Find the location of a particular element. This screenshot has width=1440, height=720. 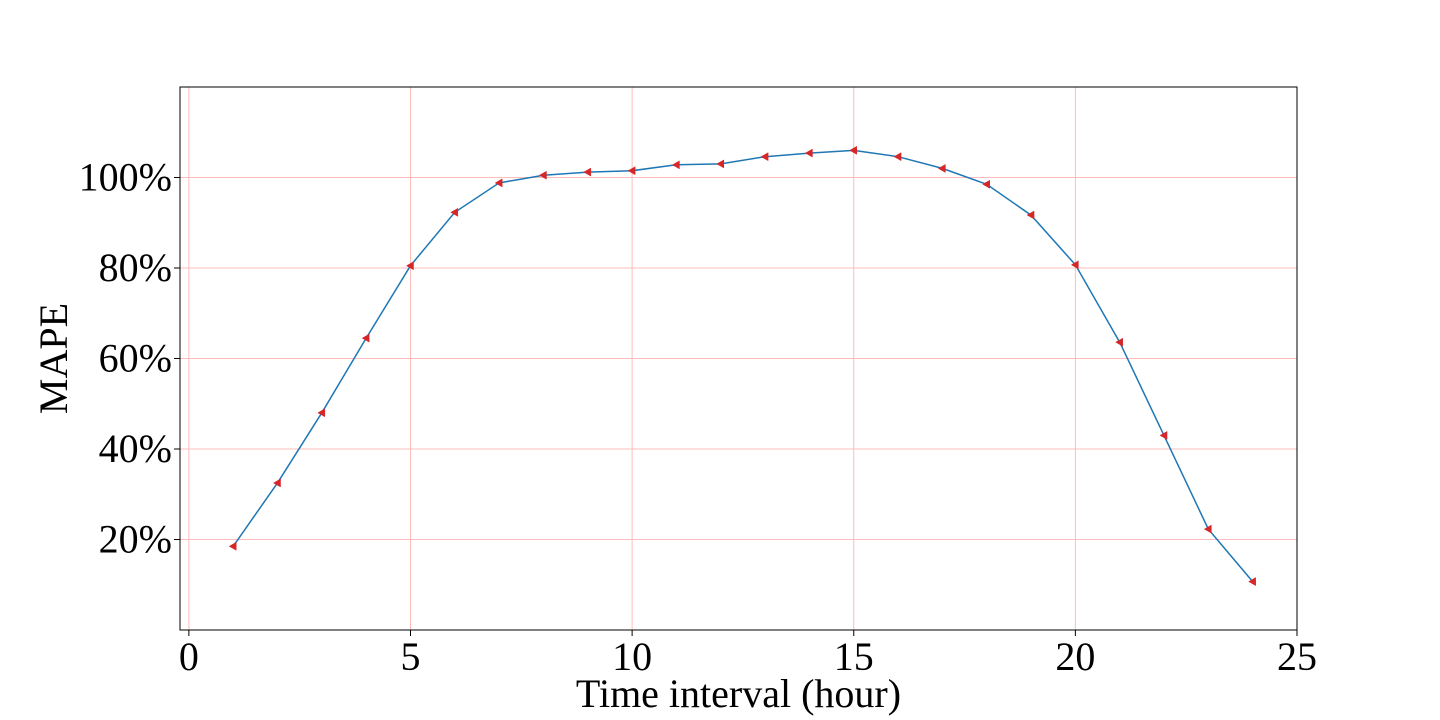

x-tick-label: 10 is located at coordinates (632, 656).